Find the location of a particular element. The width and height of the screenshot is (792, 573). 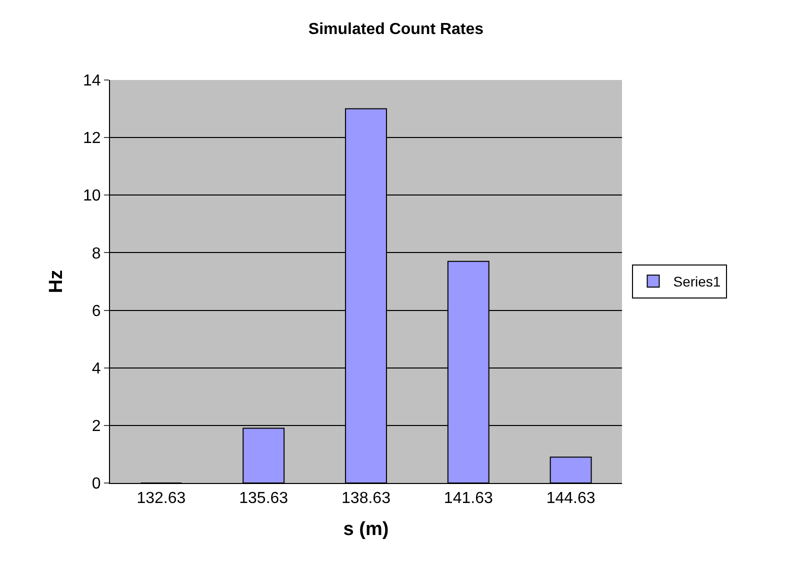

y-tick-label: 0 is located at coordinates (96, 484).